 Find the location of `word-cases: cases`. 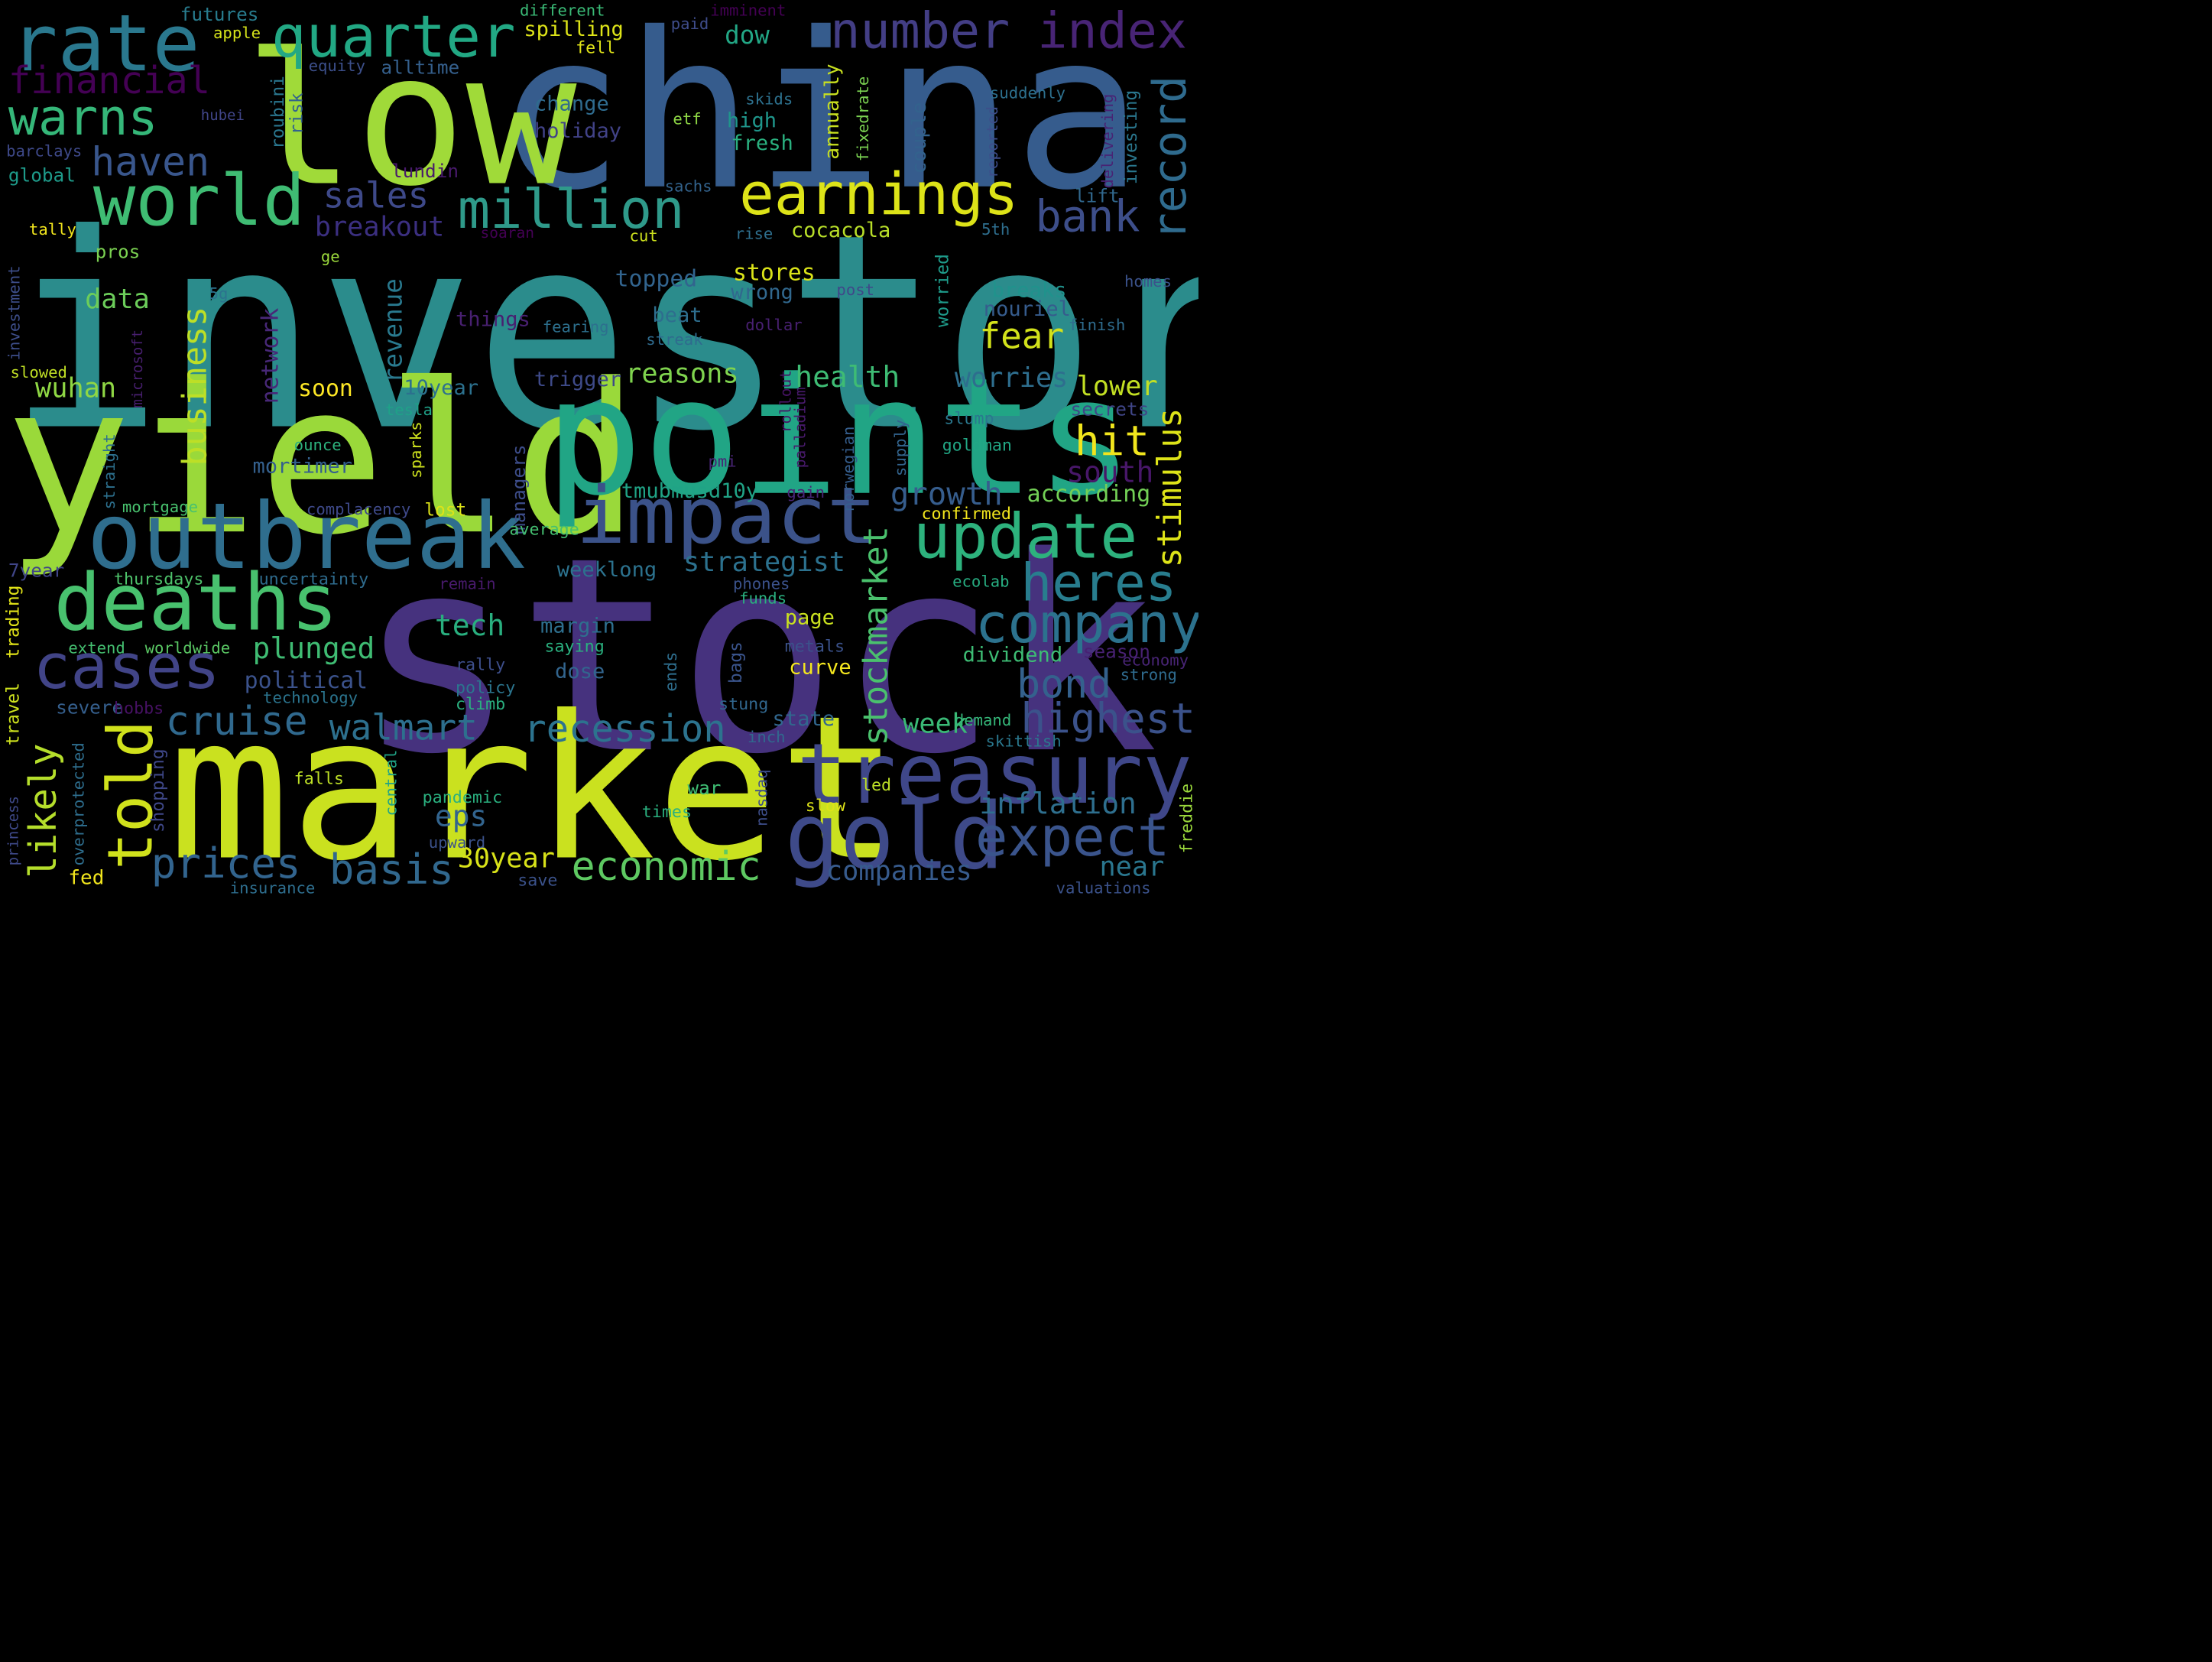

word-cases: cases is located at coordinates (126, 667).